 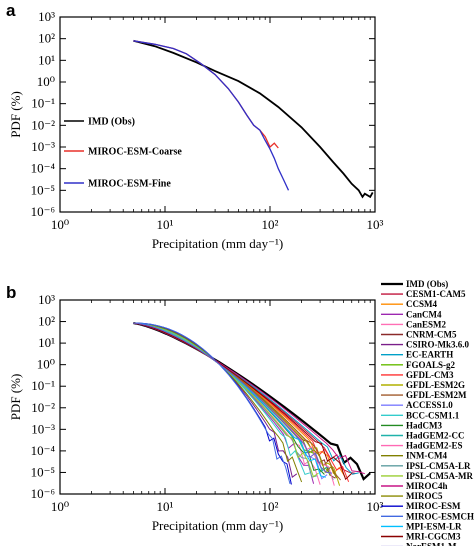 I want to click on legend-entry: MIROC5, so click(x=424, y=496).